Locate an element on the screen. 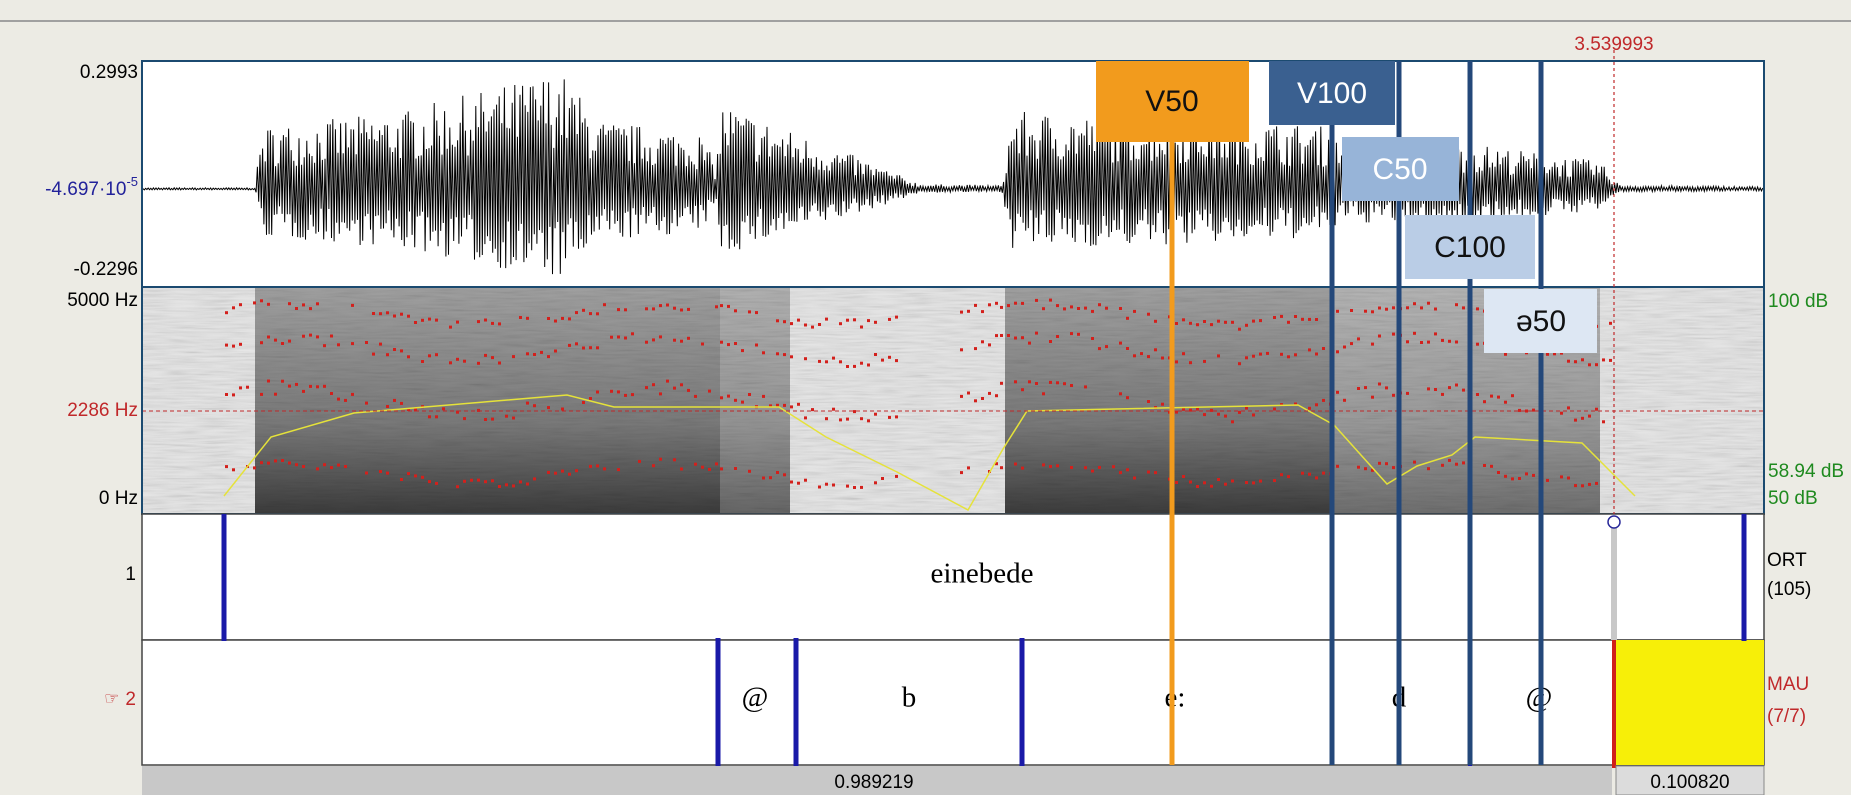  annotation-box is located at coordinates (1540, 321).